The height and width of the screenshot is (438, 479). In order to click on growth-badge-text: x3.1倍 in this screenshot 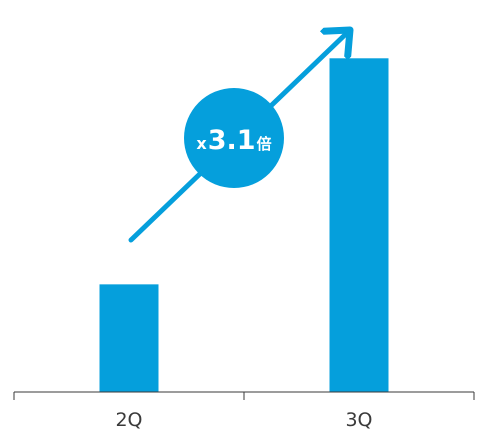, I will do `click(233, 140)`.